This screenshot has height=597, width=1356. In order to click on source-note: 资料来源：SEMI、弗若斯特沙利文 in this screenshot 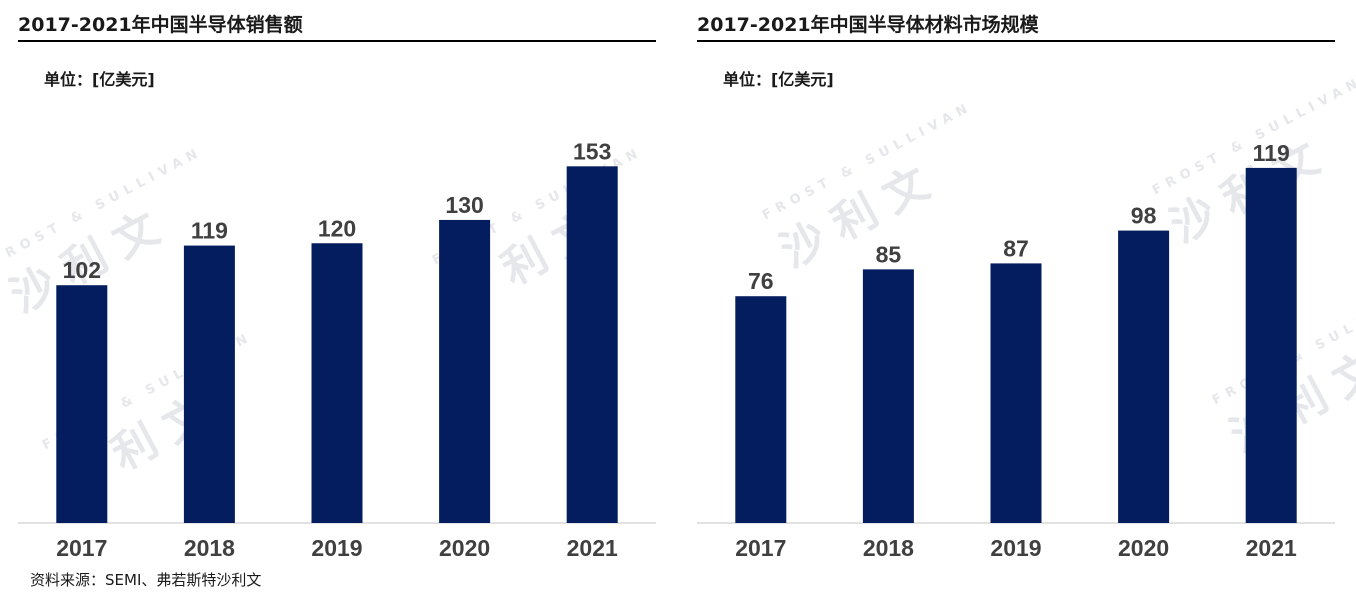, I will do `click(146, 580)`.